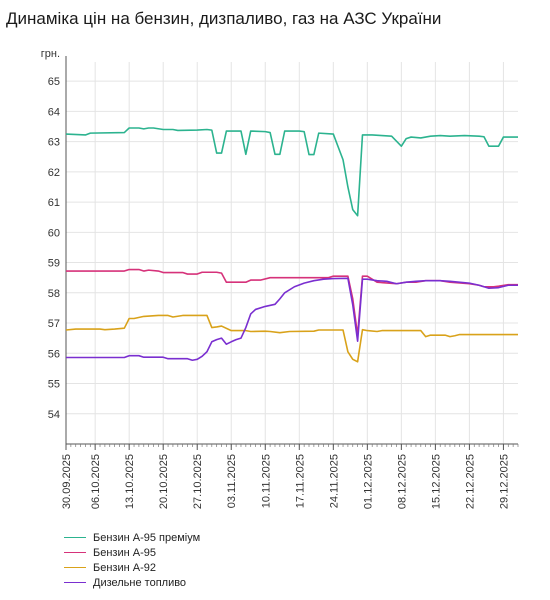 This screenshot has width=550, height=600. Describe the element at coordinates (368, 481) in the screenshot. I see `x-tick-label: 01.12.2025` at that location.